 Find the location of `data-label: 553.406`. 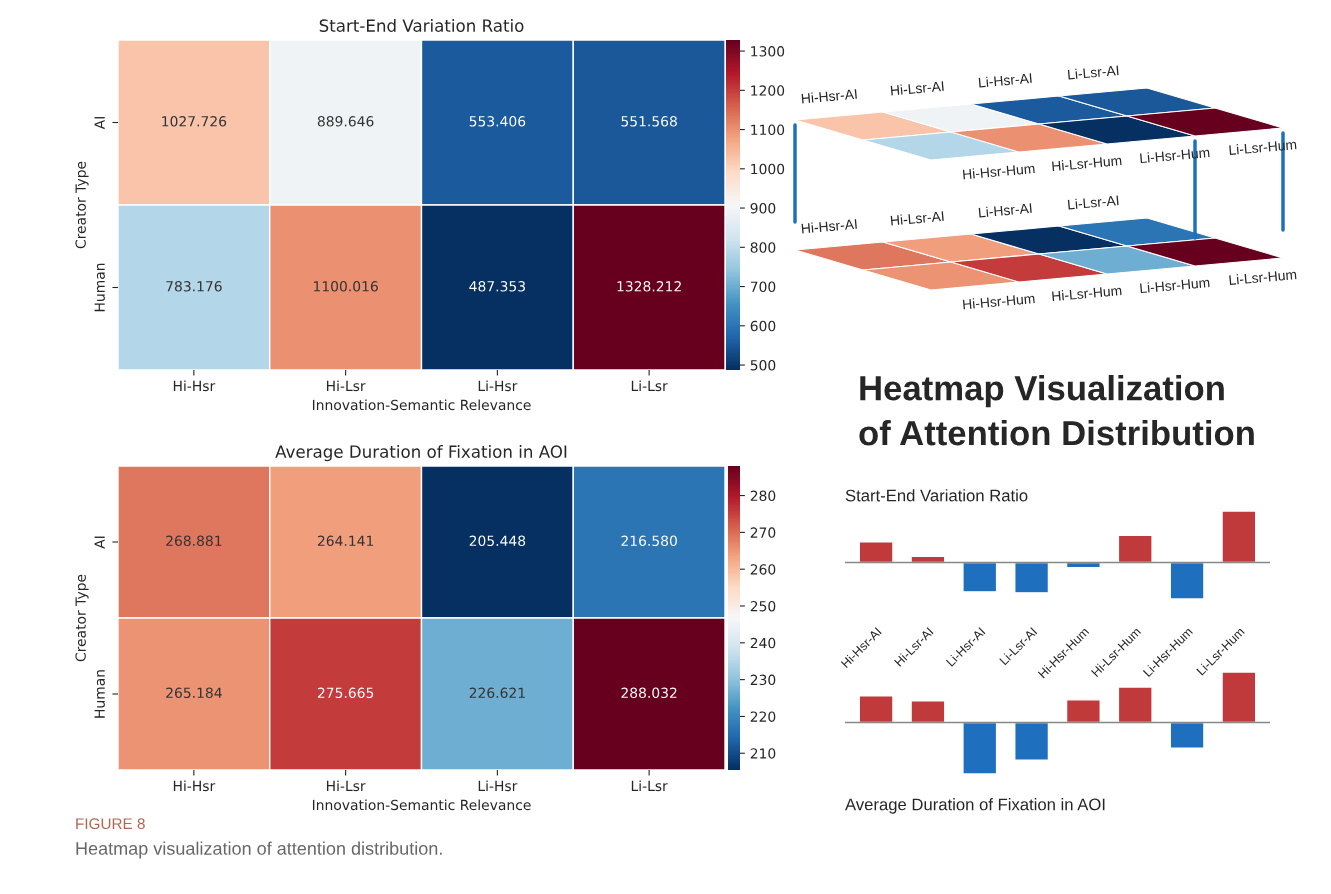

data-label: 553.406 is located at coordinates (497, 121).